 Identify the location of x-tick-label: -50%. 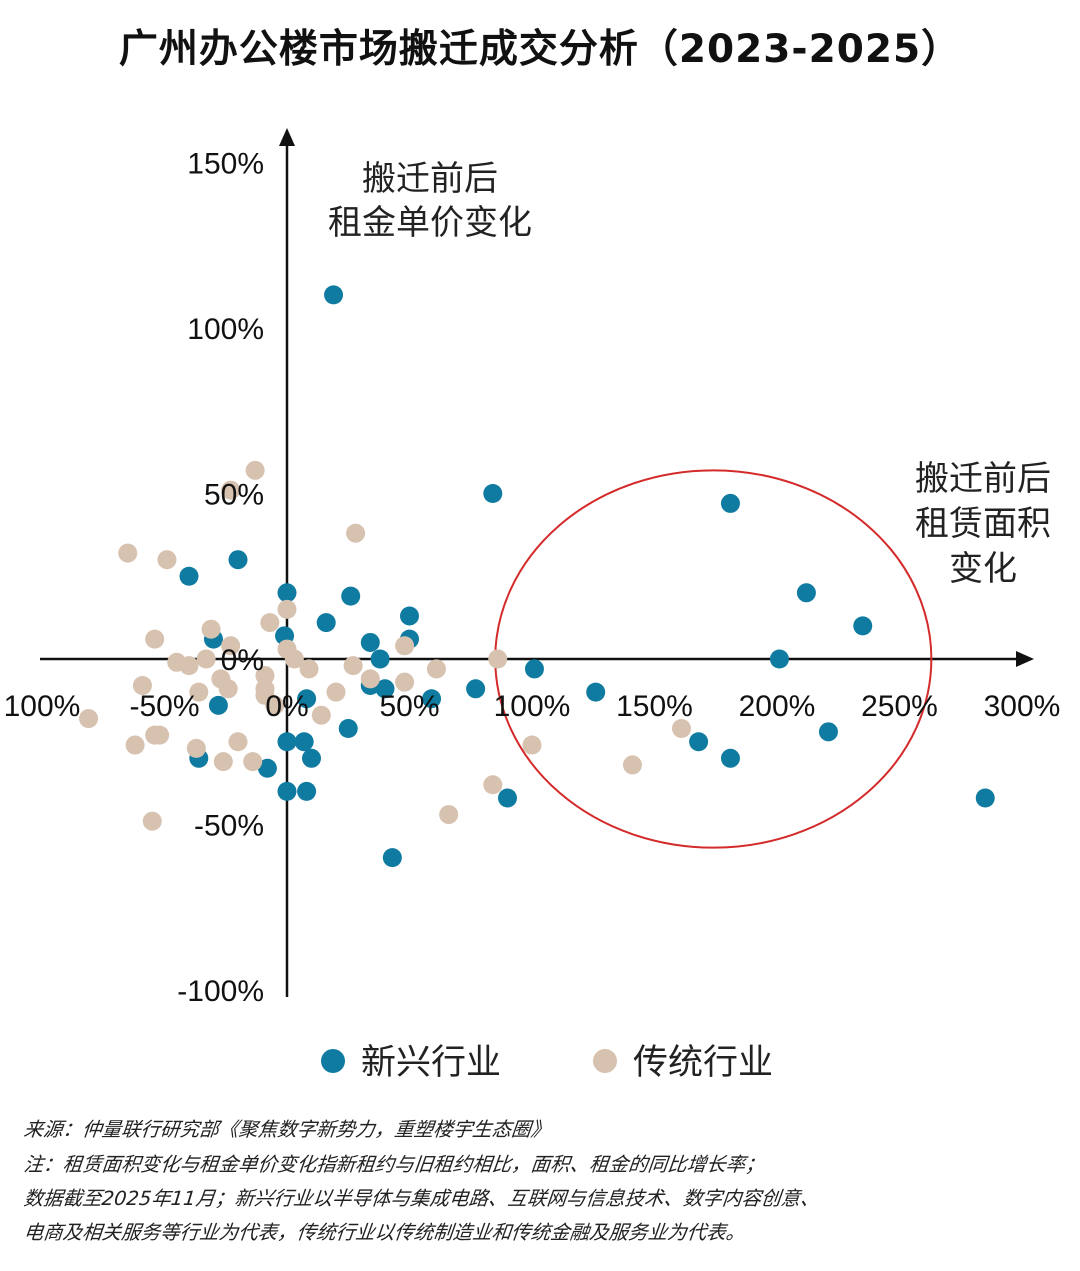
(164, 706).